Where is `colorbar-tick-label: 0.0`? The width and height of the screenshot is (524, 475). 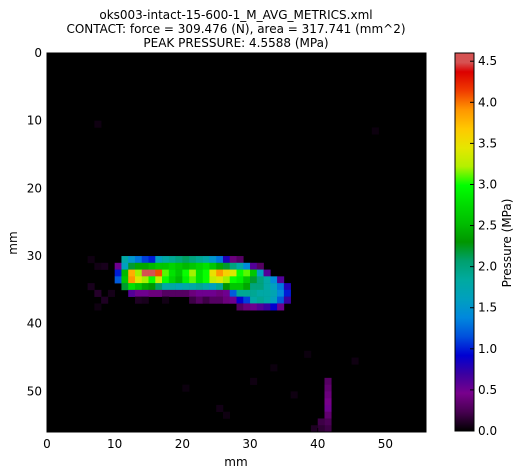 colorbar-tick-label: 0.0 is located at coordinates (487, 431).